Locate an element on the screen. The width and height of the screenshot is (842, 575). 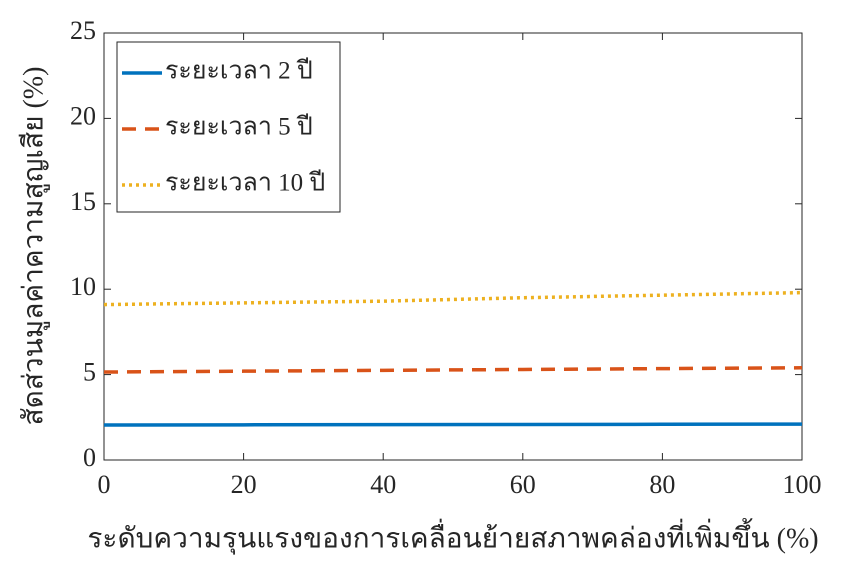
x-tick-label: 100 is located at coordinates (802, 484).